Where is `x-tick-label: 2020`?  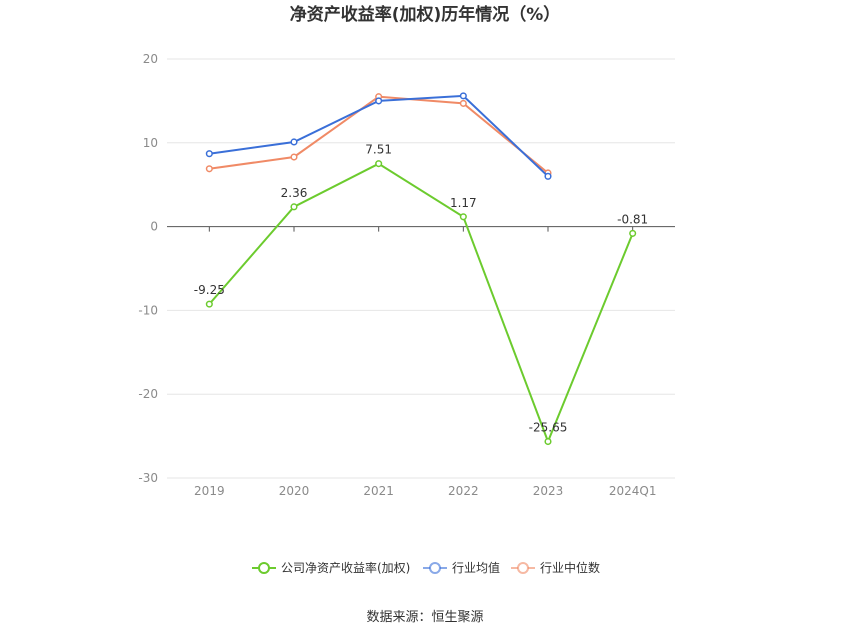 x-tick-label: 2020 is located at coordinates (294, 491).